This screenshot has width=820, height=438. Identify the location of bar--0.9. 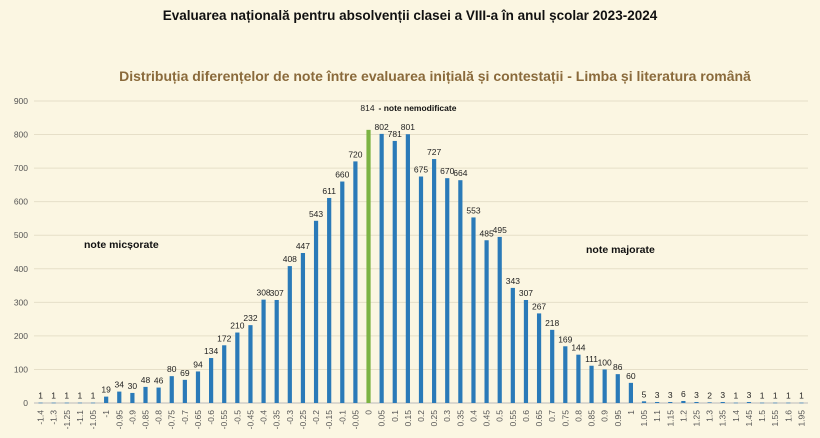
(132, 397).